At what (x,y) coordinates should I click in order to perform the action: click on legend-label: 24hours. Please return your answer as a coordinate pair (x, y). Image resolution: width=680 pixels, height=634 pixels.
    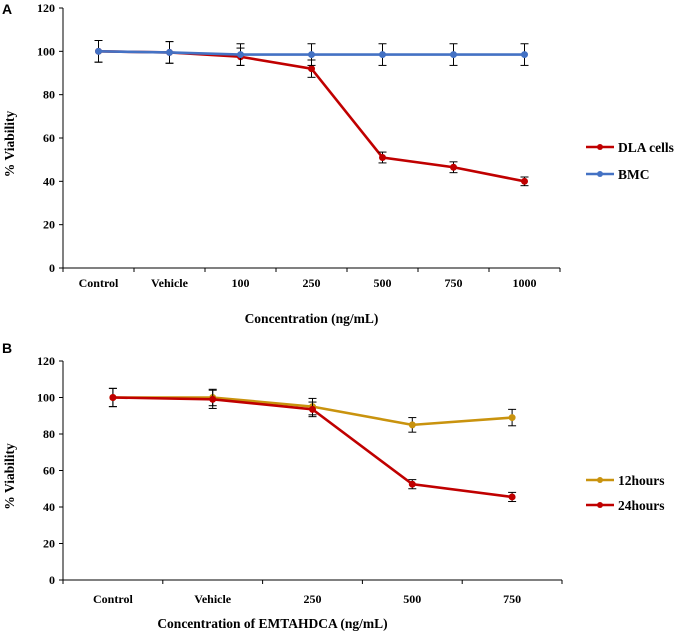
    Looking at the image, I should click on (641, 505).